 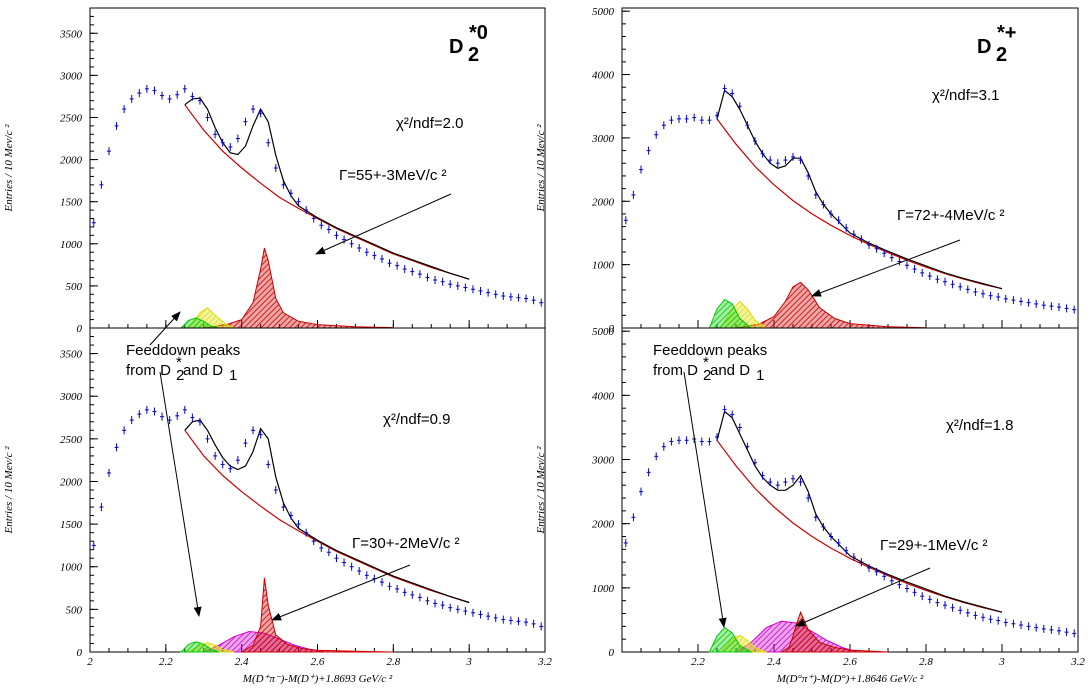 I want to click on feeddown-arrow-up, so click(x=165, y=328).